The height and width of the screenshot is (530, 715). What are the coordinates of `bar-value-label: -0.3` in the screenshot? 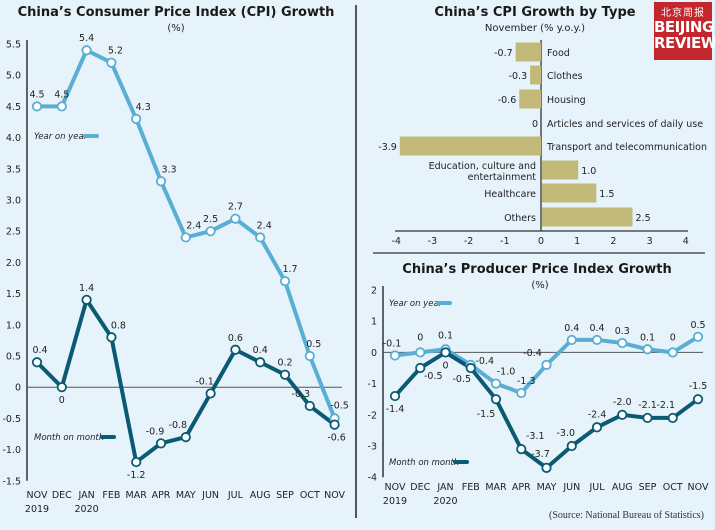 It's located at (518, 76).